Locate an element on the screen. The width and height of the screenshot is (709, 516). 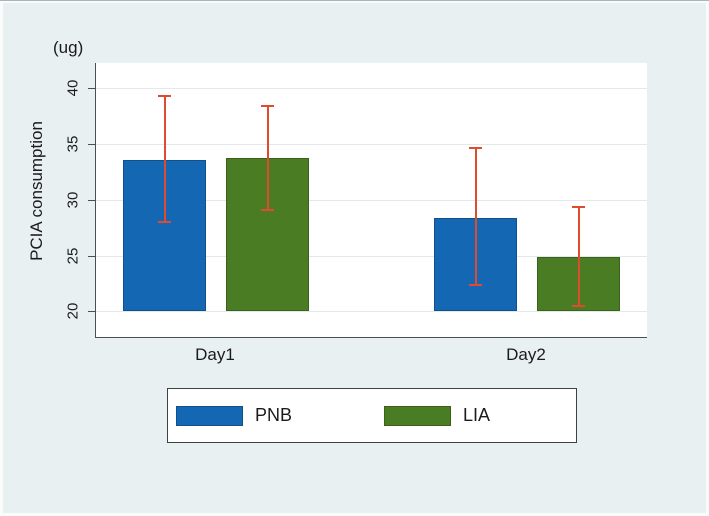
error-bar-pnb-day1 is located at coordinates (164, 159).